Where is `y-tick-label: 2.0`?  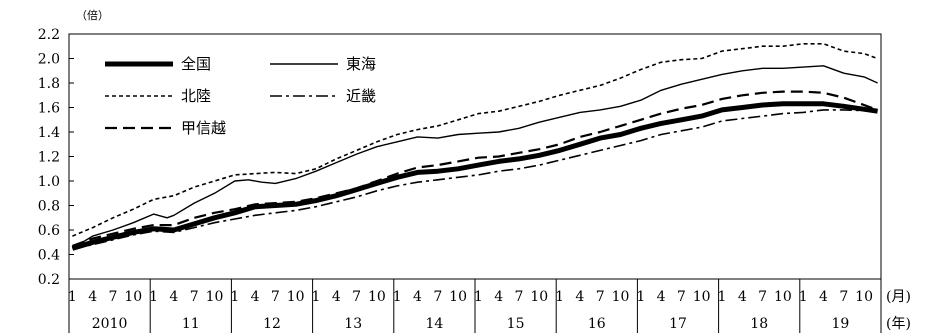 y-tick-label: 2.0 is located at coordinates (49, 60).